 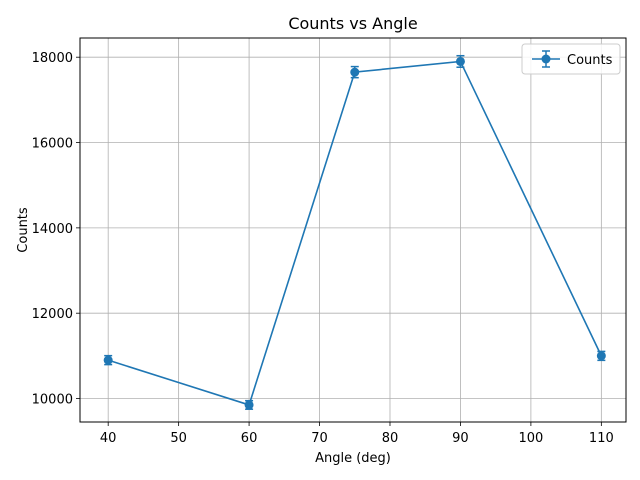 What do you see at coordinates (23, 230) in the screenshot?
I see `y-axis-label: Counts` at bounding box center [23, 230].